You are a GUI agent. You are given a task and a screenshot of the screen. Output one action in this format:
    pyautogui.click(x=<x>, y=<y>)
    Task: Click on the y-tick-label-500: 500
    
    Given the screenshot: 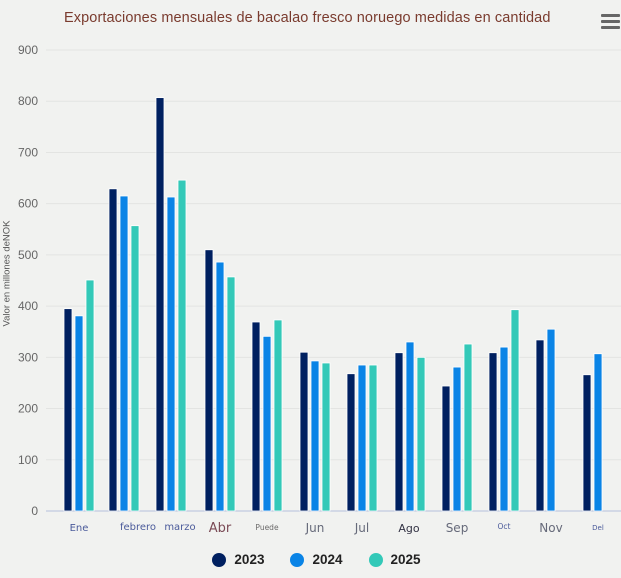 What is the action you would take?
    pyautogui.click(x=28, y=255)
    